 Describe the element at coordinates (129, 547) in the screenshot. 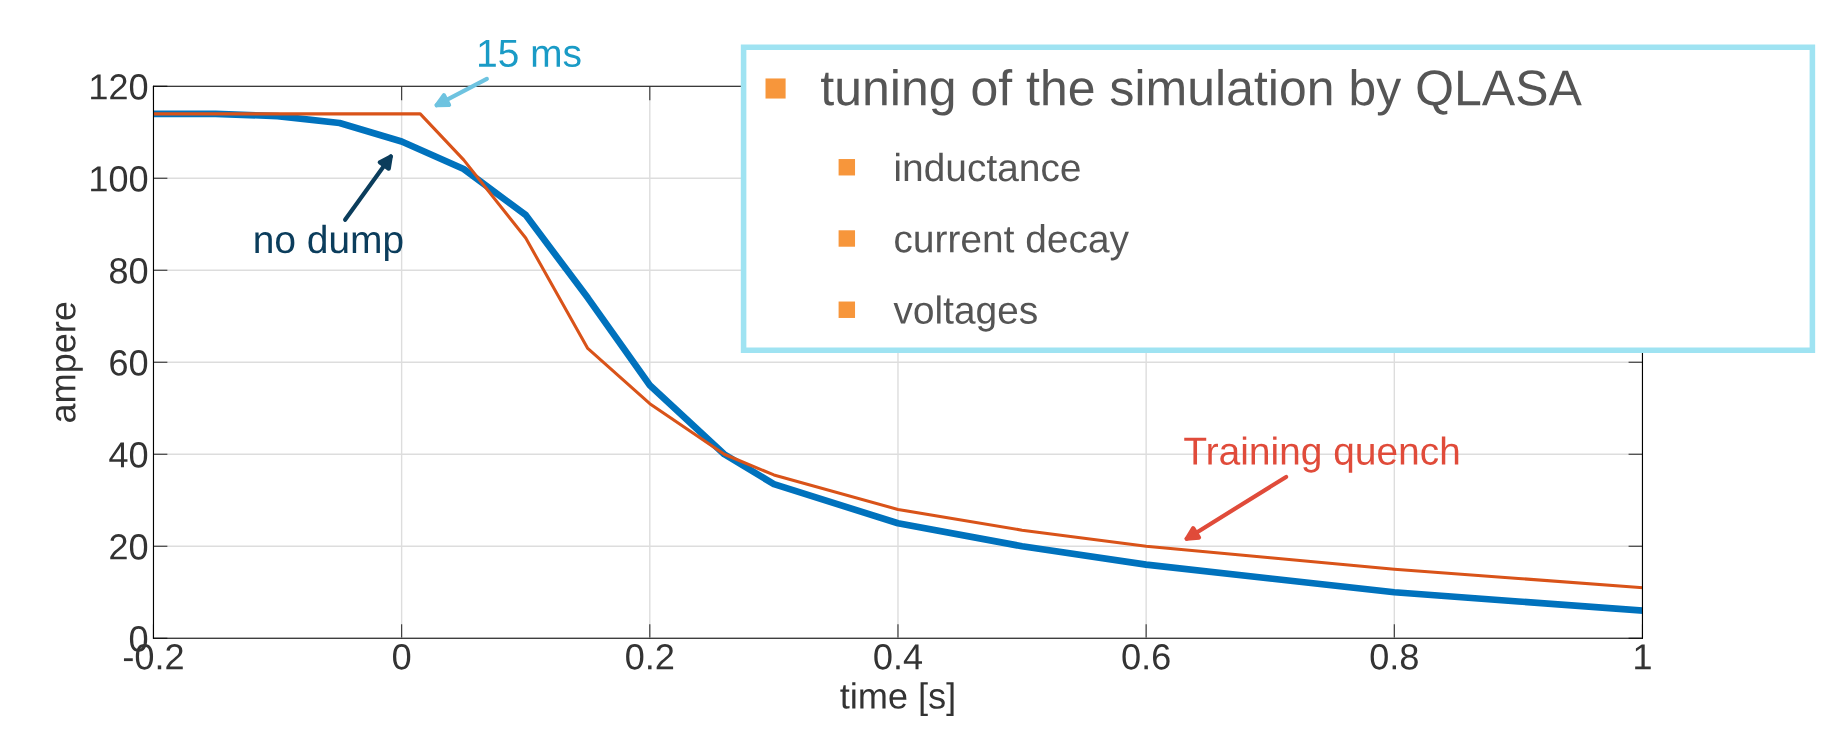

I see `y-tick-label: 20` at that location.